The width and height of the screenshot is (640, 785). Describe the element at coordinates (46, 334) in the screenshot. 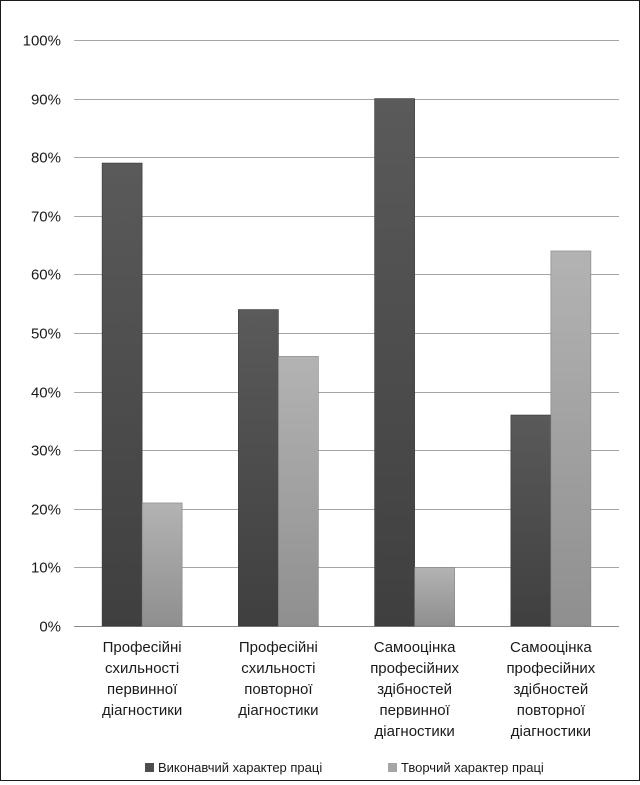

I see `y-tick-label: 50%` at that location.